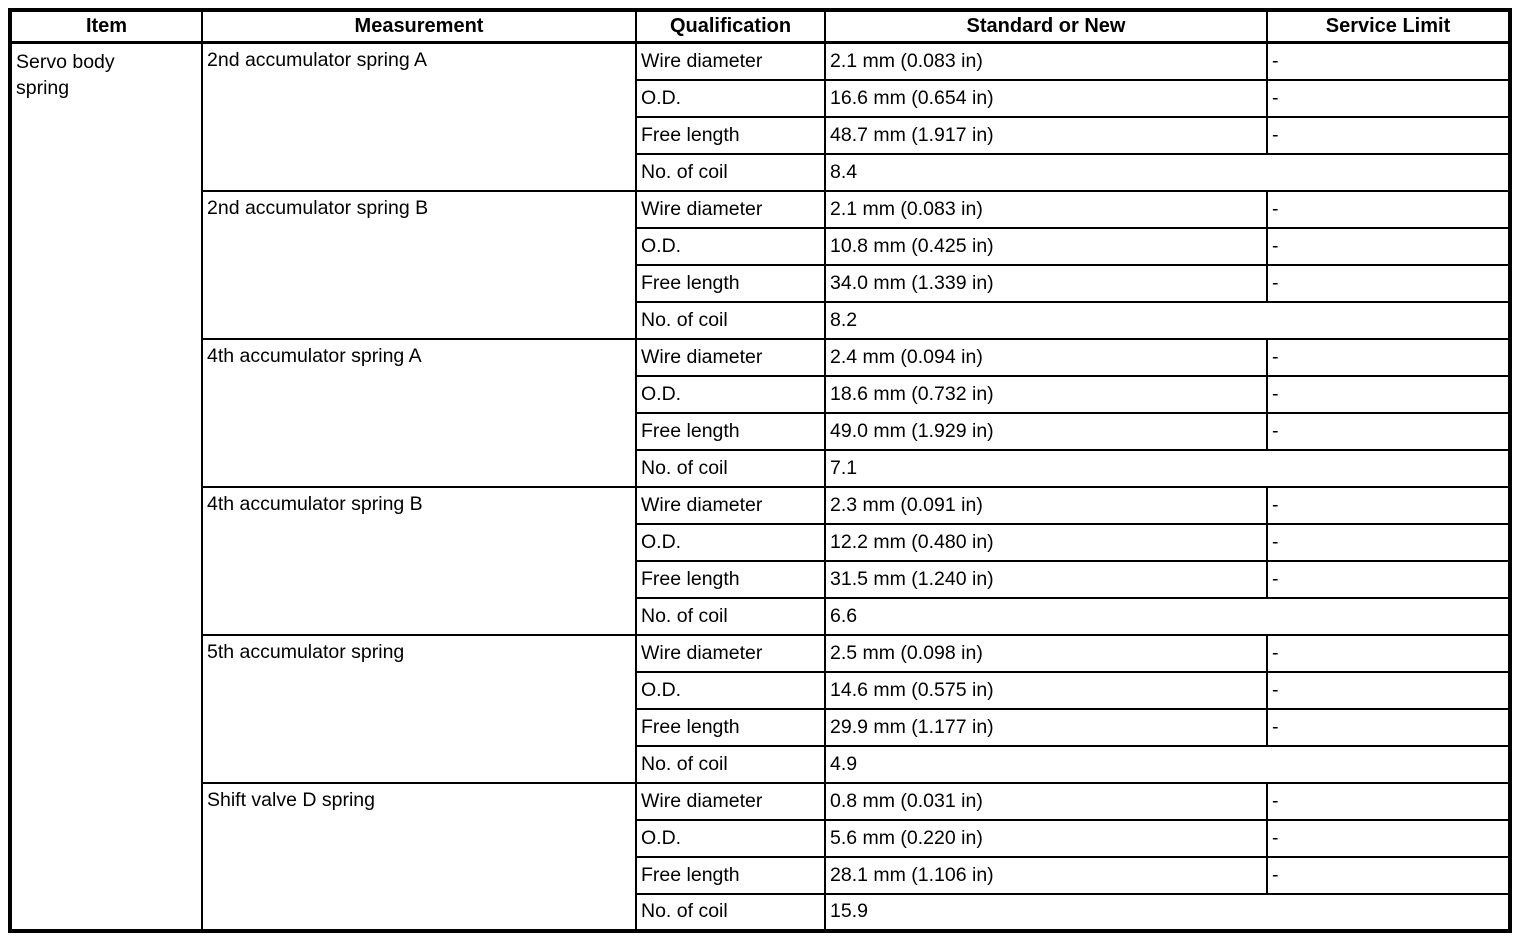 This screenshot has width=1520, height=941. I want to click on measurement-cell: 2nd accumulator spring A, so click(419, 116).